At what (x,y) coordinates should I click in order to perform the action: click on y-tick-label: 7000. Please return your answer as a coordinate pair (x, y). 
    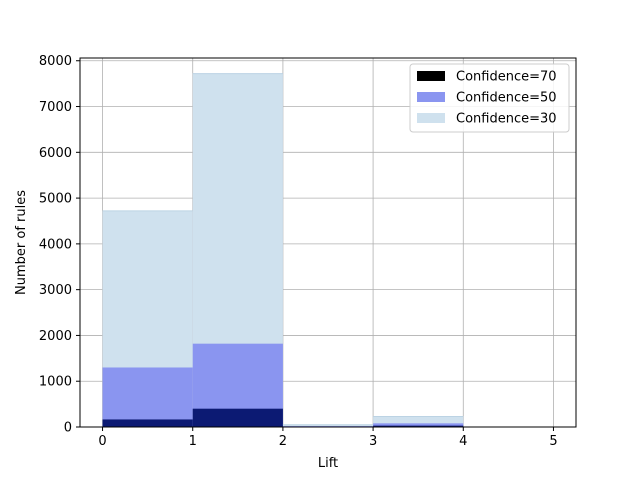
    Looking at the image, I should click on (55, 107).